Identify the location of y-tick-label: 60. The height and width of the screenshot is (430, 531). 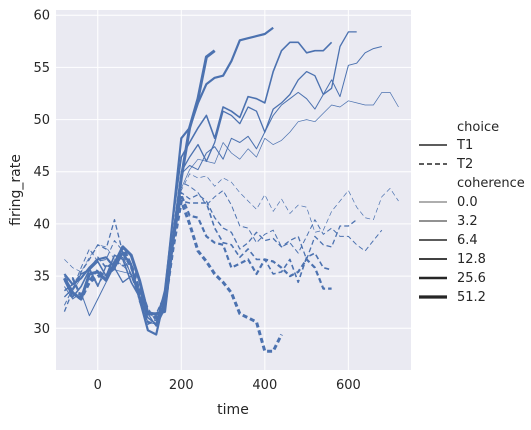
(41, 16).